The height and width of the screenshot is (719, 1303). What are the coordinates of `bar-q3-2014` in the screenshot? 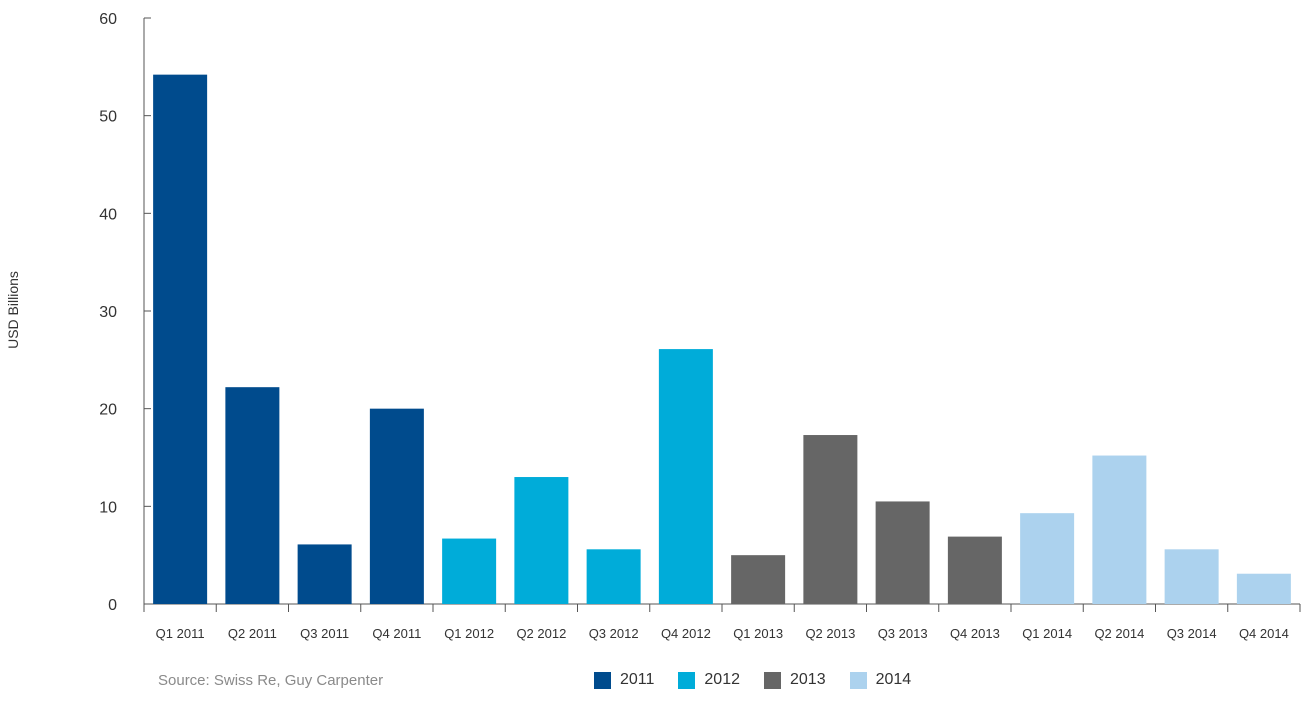 It's located at (1191, 576).